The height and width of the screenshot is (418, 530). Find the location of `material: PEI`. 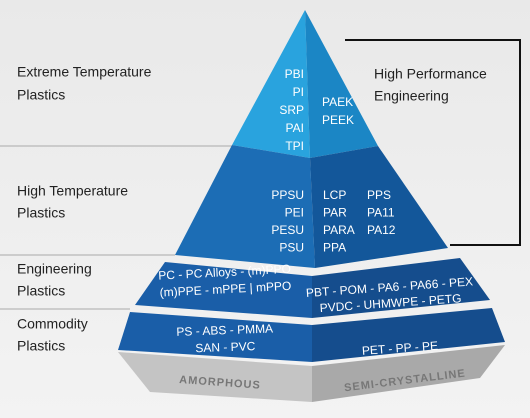

material: PEI is located at coordinates (294, 213).